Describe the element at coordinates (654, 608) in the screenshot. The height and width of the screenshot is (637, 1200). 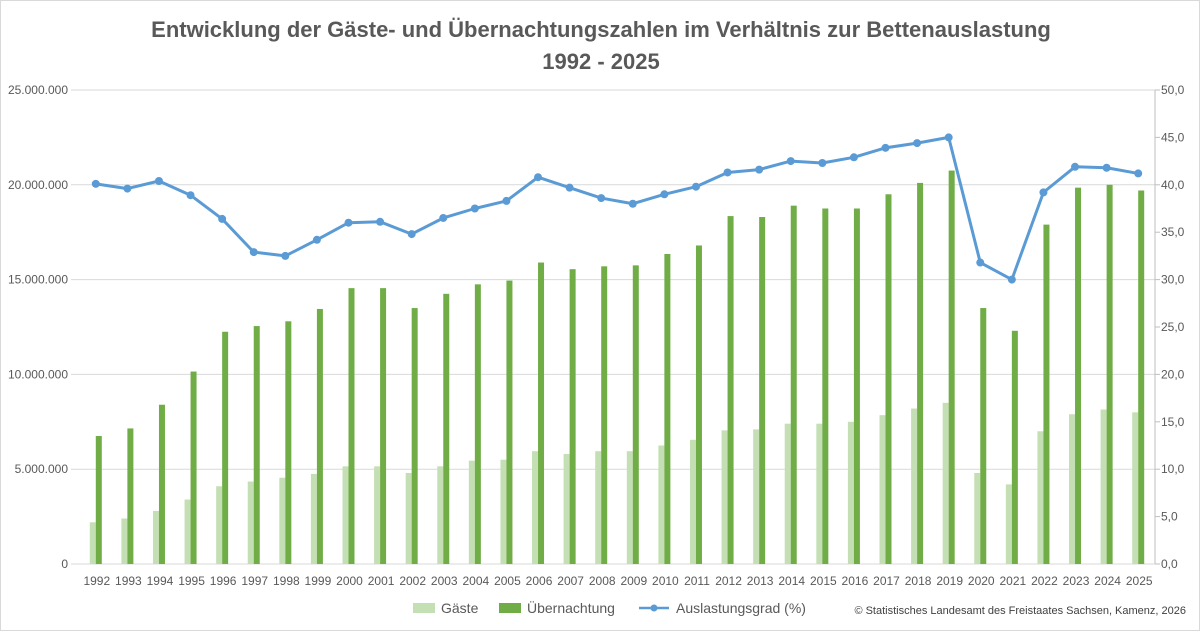
I see `legend-marker-auslastung` at that location.